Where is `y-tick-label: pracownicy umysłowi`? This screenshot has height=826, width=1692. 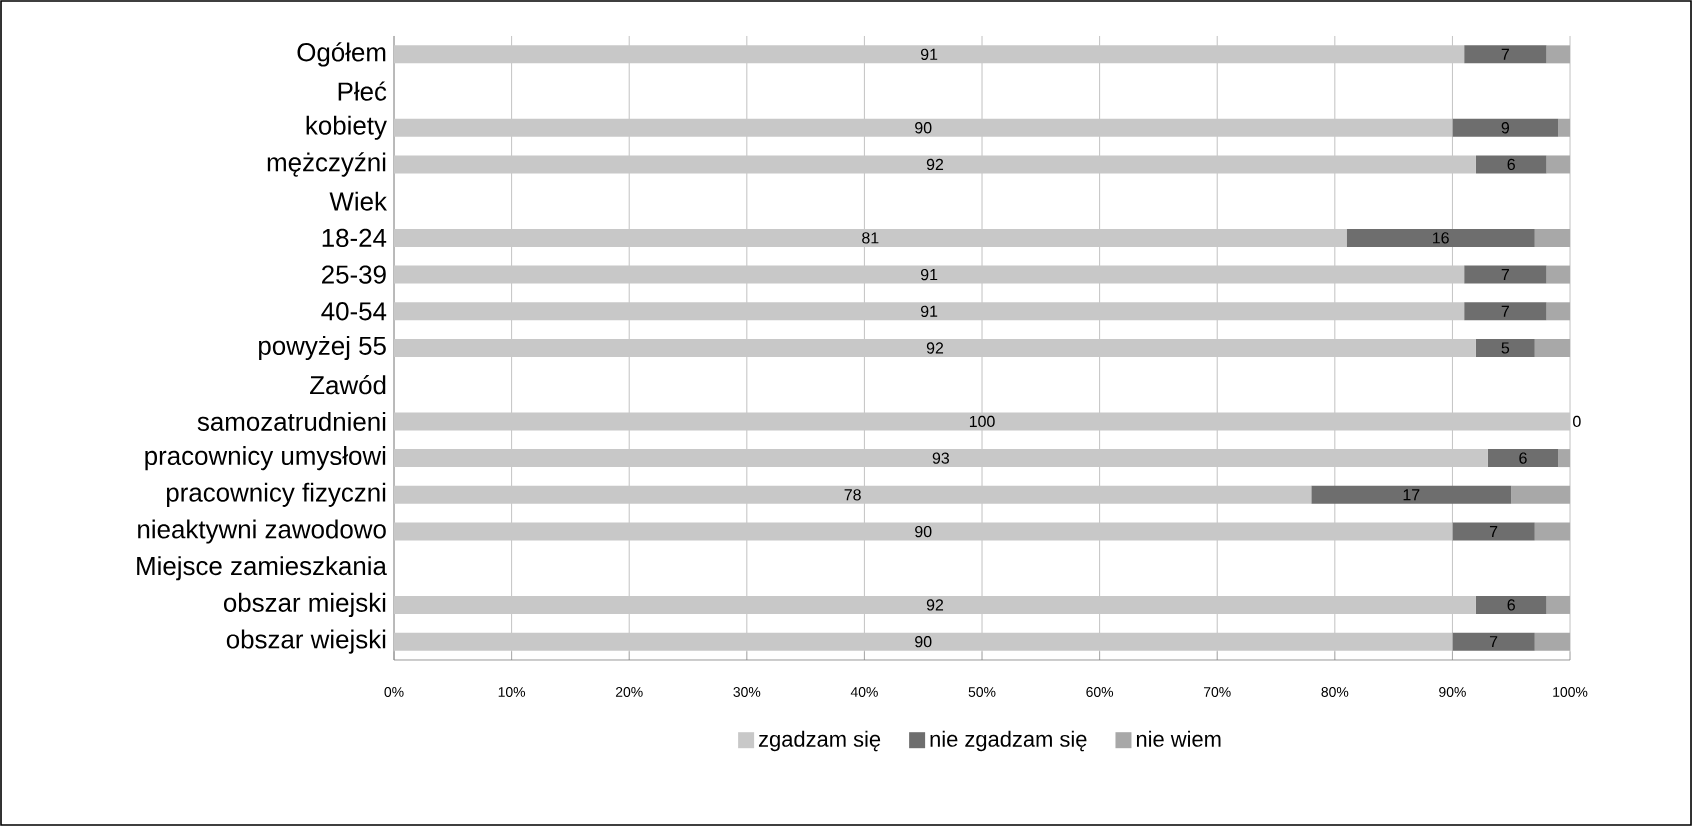
y-tick-label: pracownicy umysłowi is located at coordinates (265, 458).